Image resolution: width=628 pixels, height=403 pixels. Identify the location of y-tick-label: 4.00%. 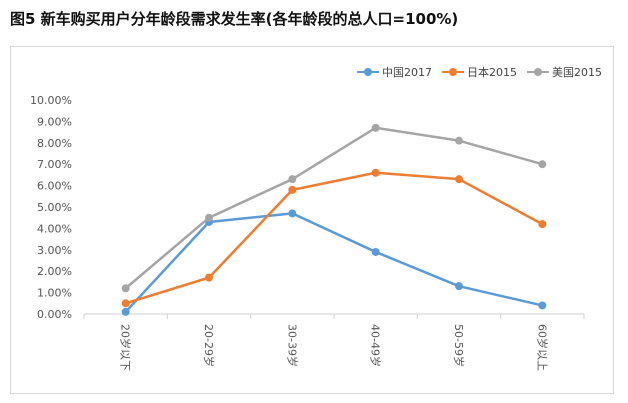
(54, 228).